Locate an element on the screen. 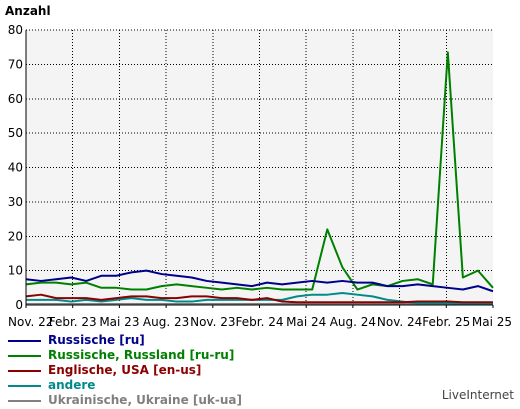 The image size is (520, 409). y-tick-label: 70 is located at coordinates (15, 64).